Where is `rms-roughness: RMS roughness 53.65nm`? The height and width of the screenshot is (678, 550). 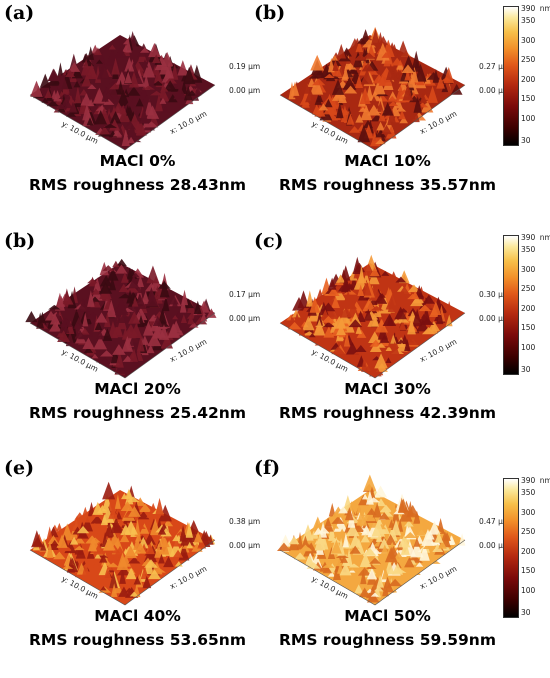 rms-roughness: RMS roughness 53.65nm is located at coordinates (137, 640).